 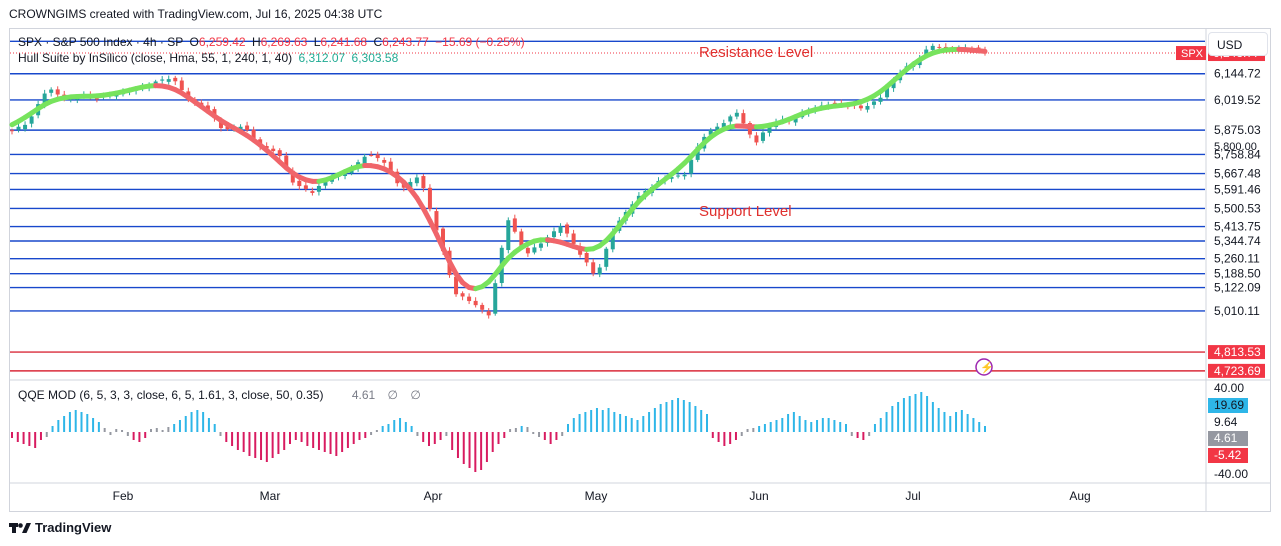 I want to click on price-axis-label: 5,875.03, so click(x=1237, y=130).